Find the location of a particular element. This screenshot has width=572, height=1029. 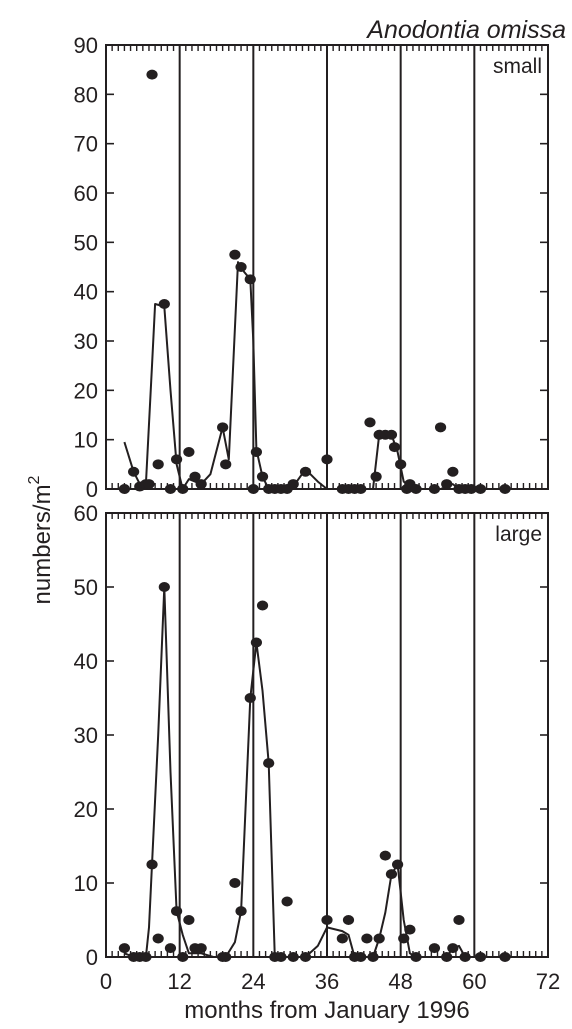

y-tick-label: 90 is located at coordinates (86, 45).